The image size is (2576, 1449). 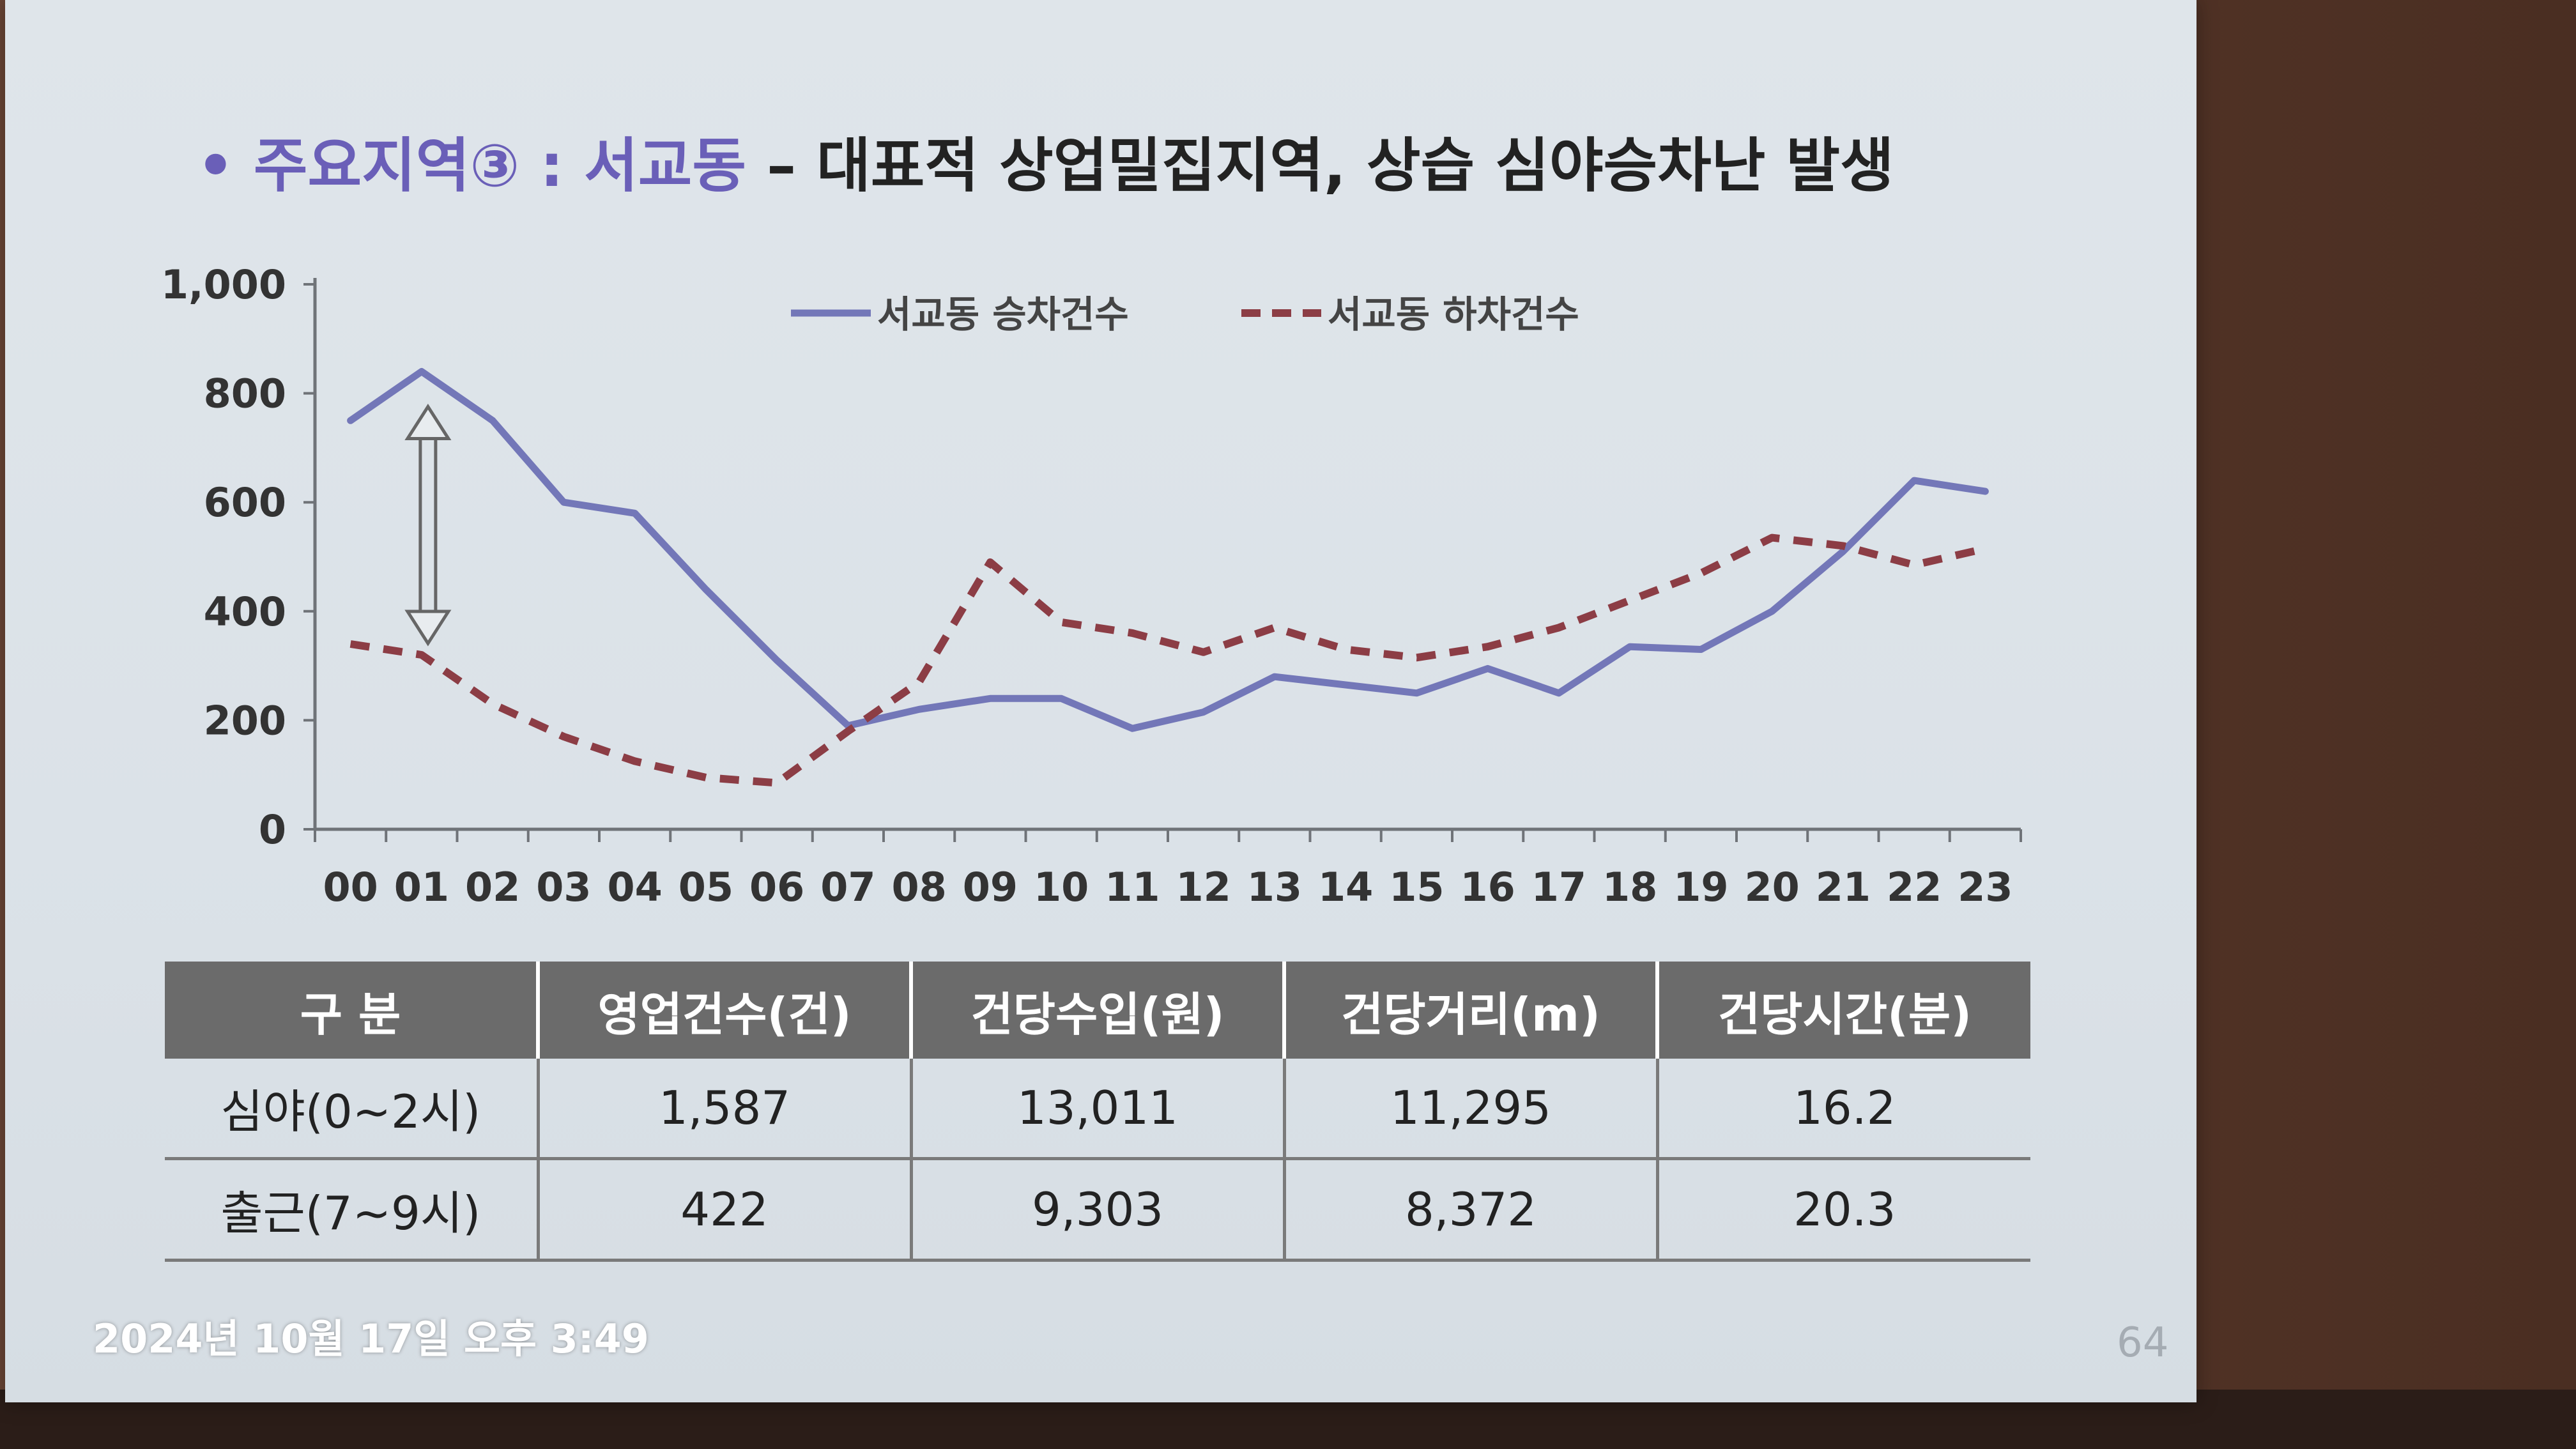 I want to click on x-tick-label: 14, so click(x=1345, y=887).